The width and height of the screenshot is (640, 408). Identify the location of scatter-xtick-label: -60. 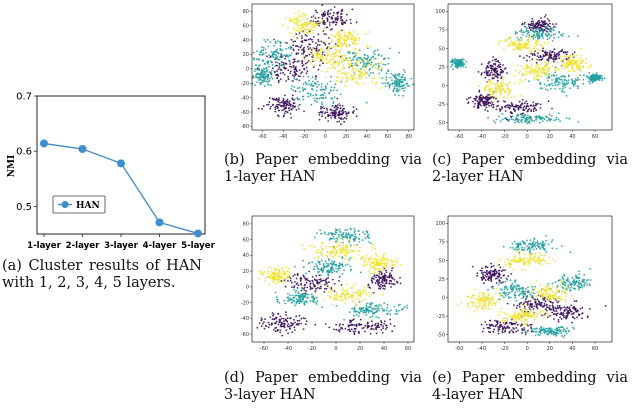
(459, 137).